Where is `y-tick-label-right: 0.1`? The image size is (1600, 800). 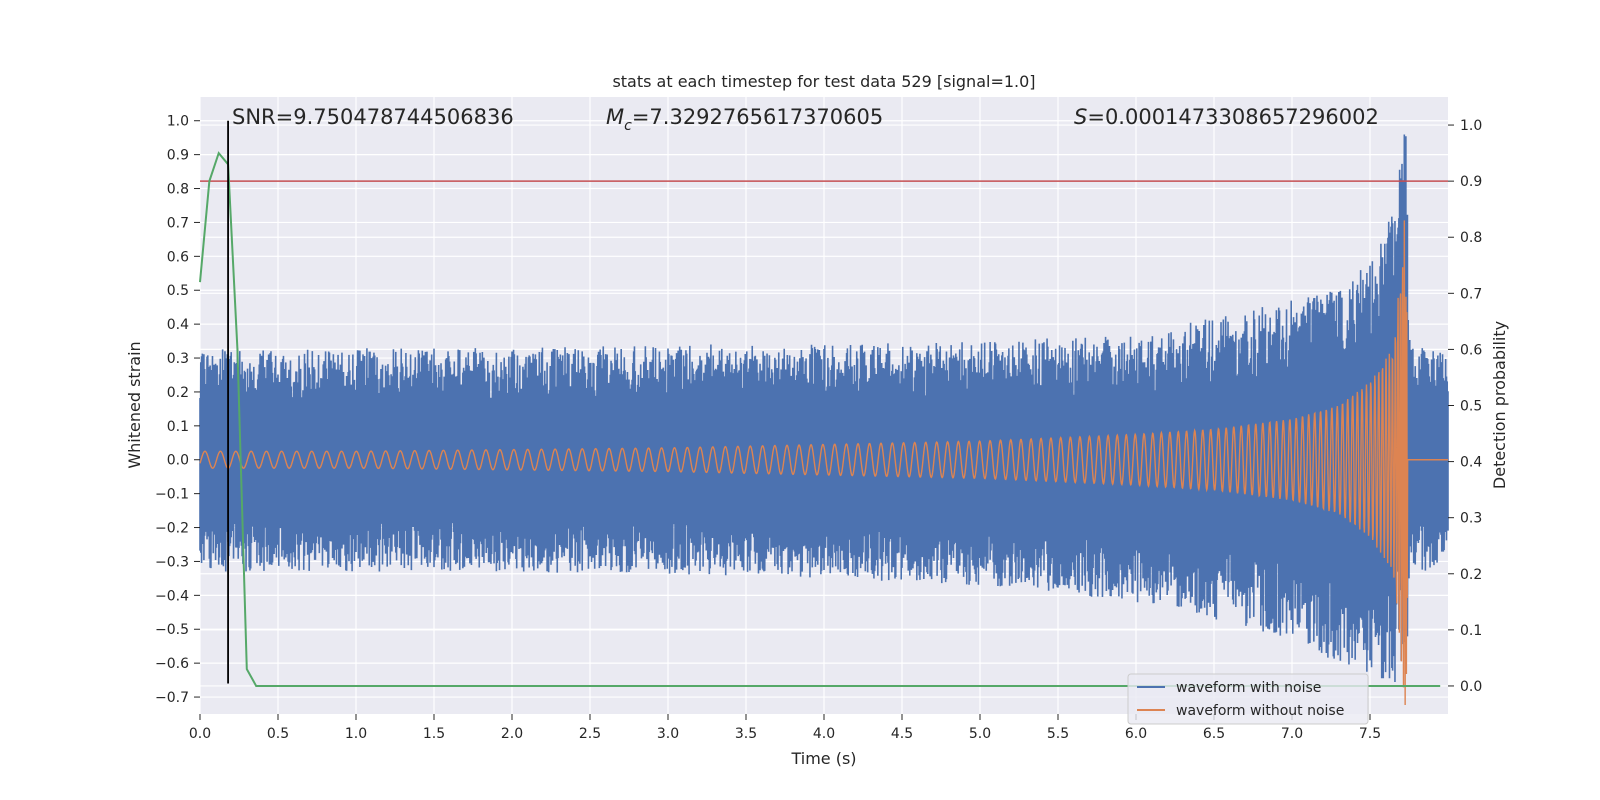
y-tick-label-right: 0.1 is located at coordinates (1471, 631).